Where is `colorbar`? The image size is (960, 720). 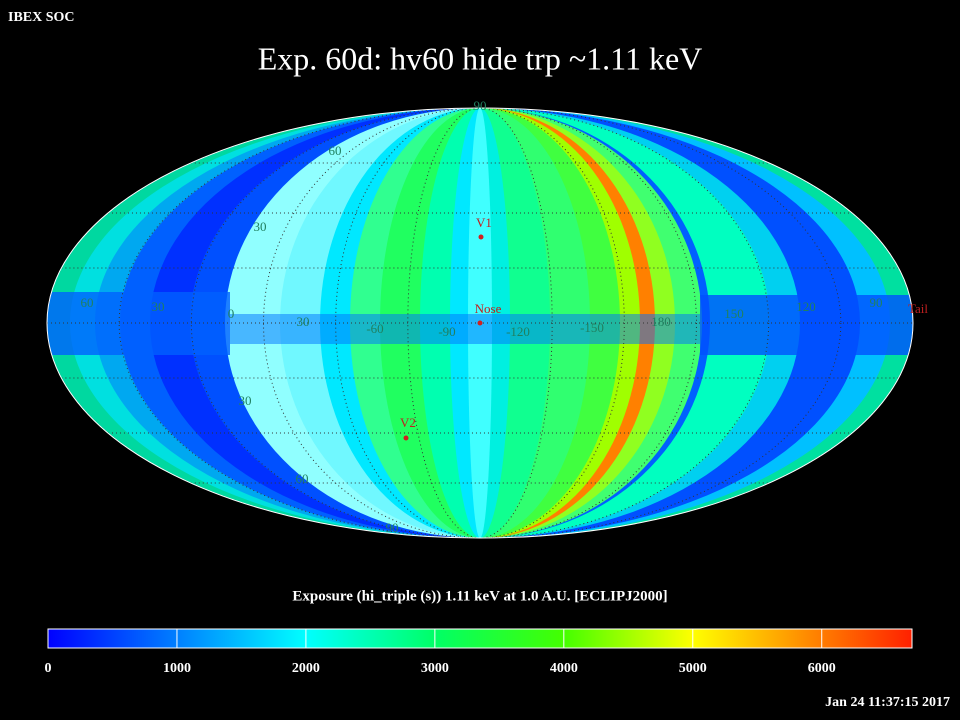 colorbar is located at coordinates (480, 638).